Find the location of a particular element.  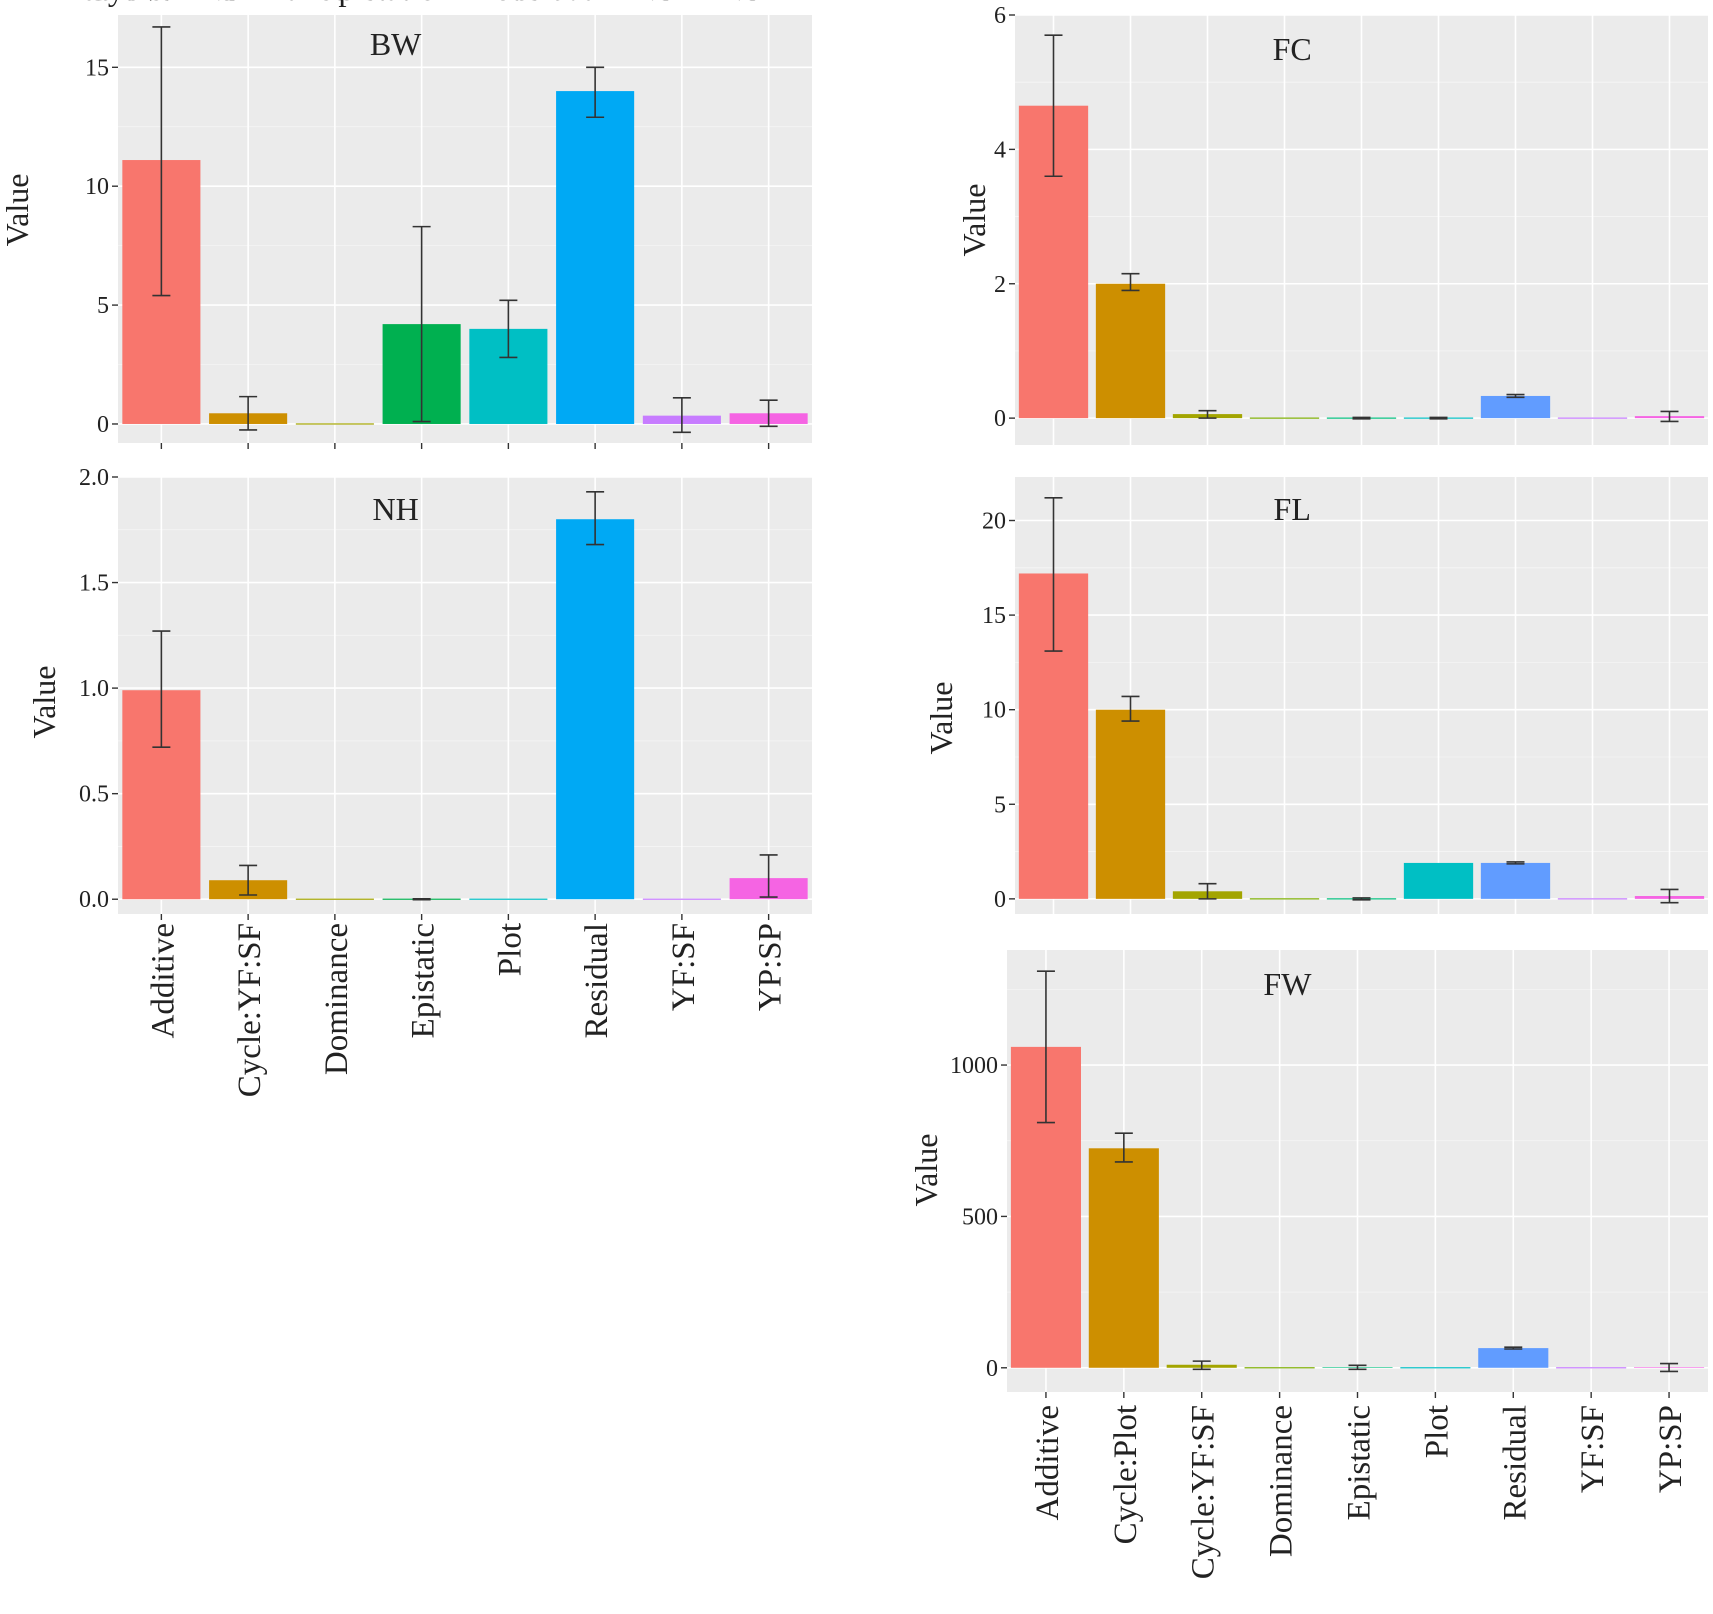

y-tick-label: 500 is located at coordinates (980, 1217).